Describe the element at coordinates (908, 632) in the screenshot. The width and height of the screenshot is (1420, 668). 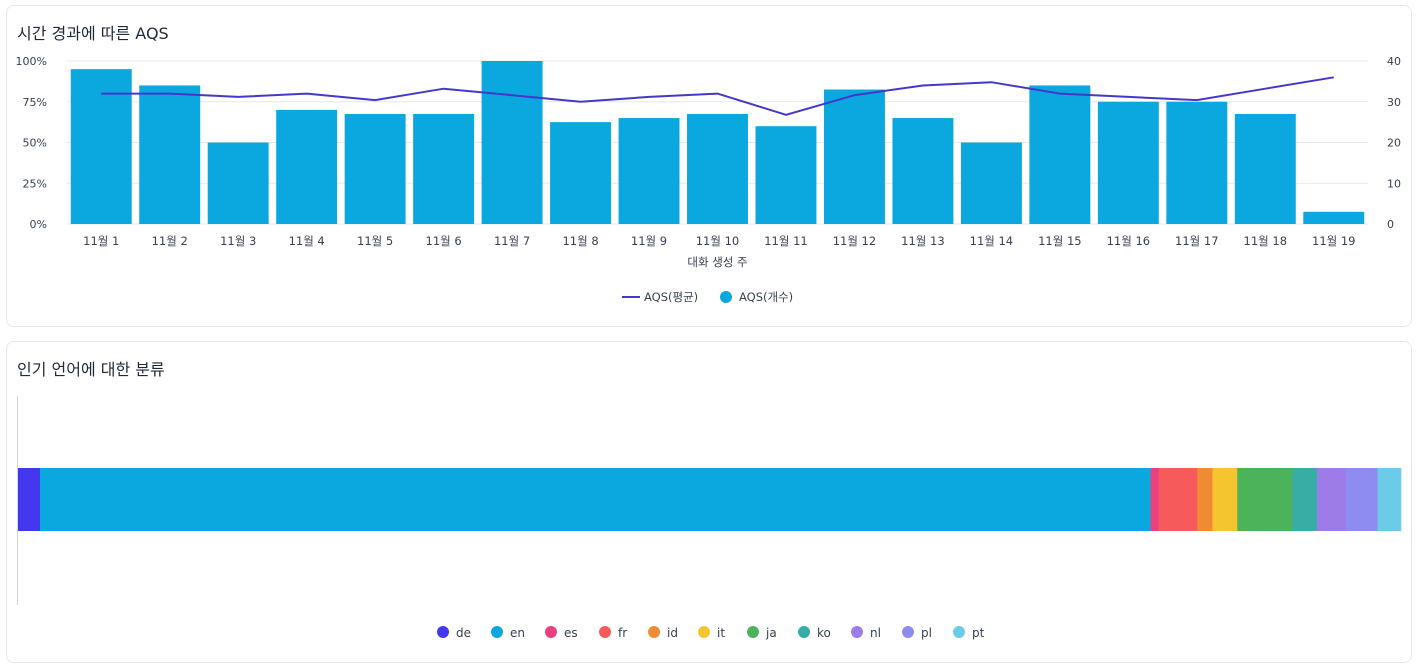
I see `legend-dot-pl` at that location.